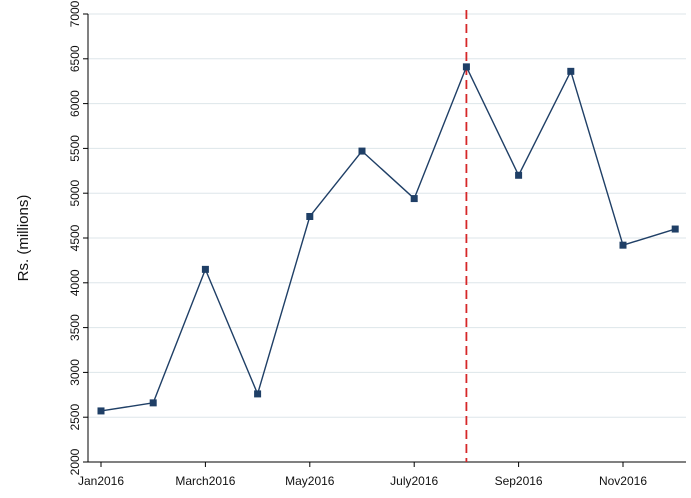 The width and height of the screenshot is (691, 498). What do you see at coordinates (310, 481) in the screenshot?
I see `x-tick-label: May2016` at bounding box center [310, 481].